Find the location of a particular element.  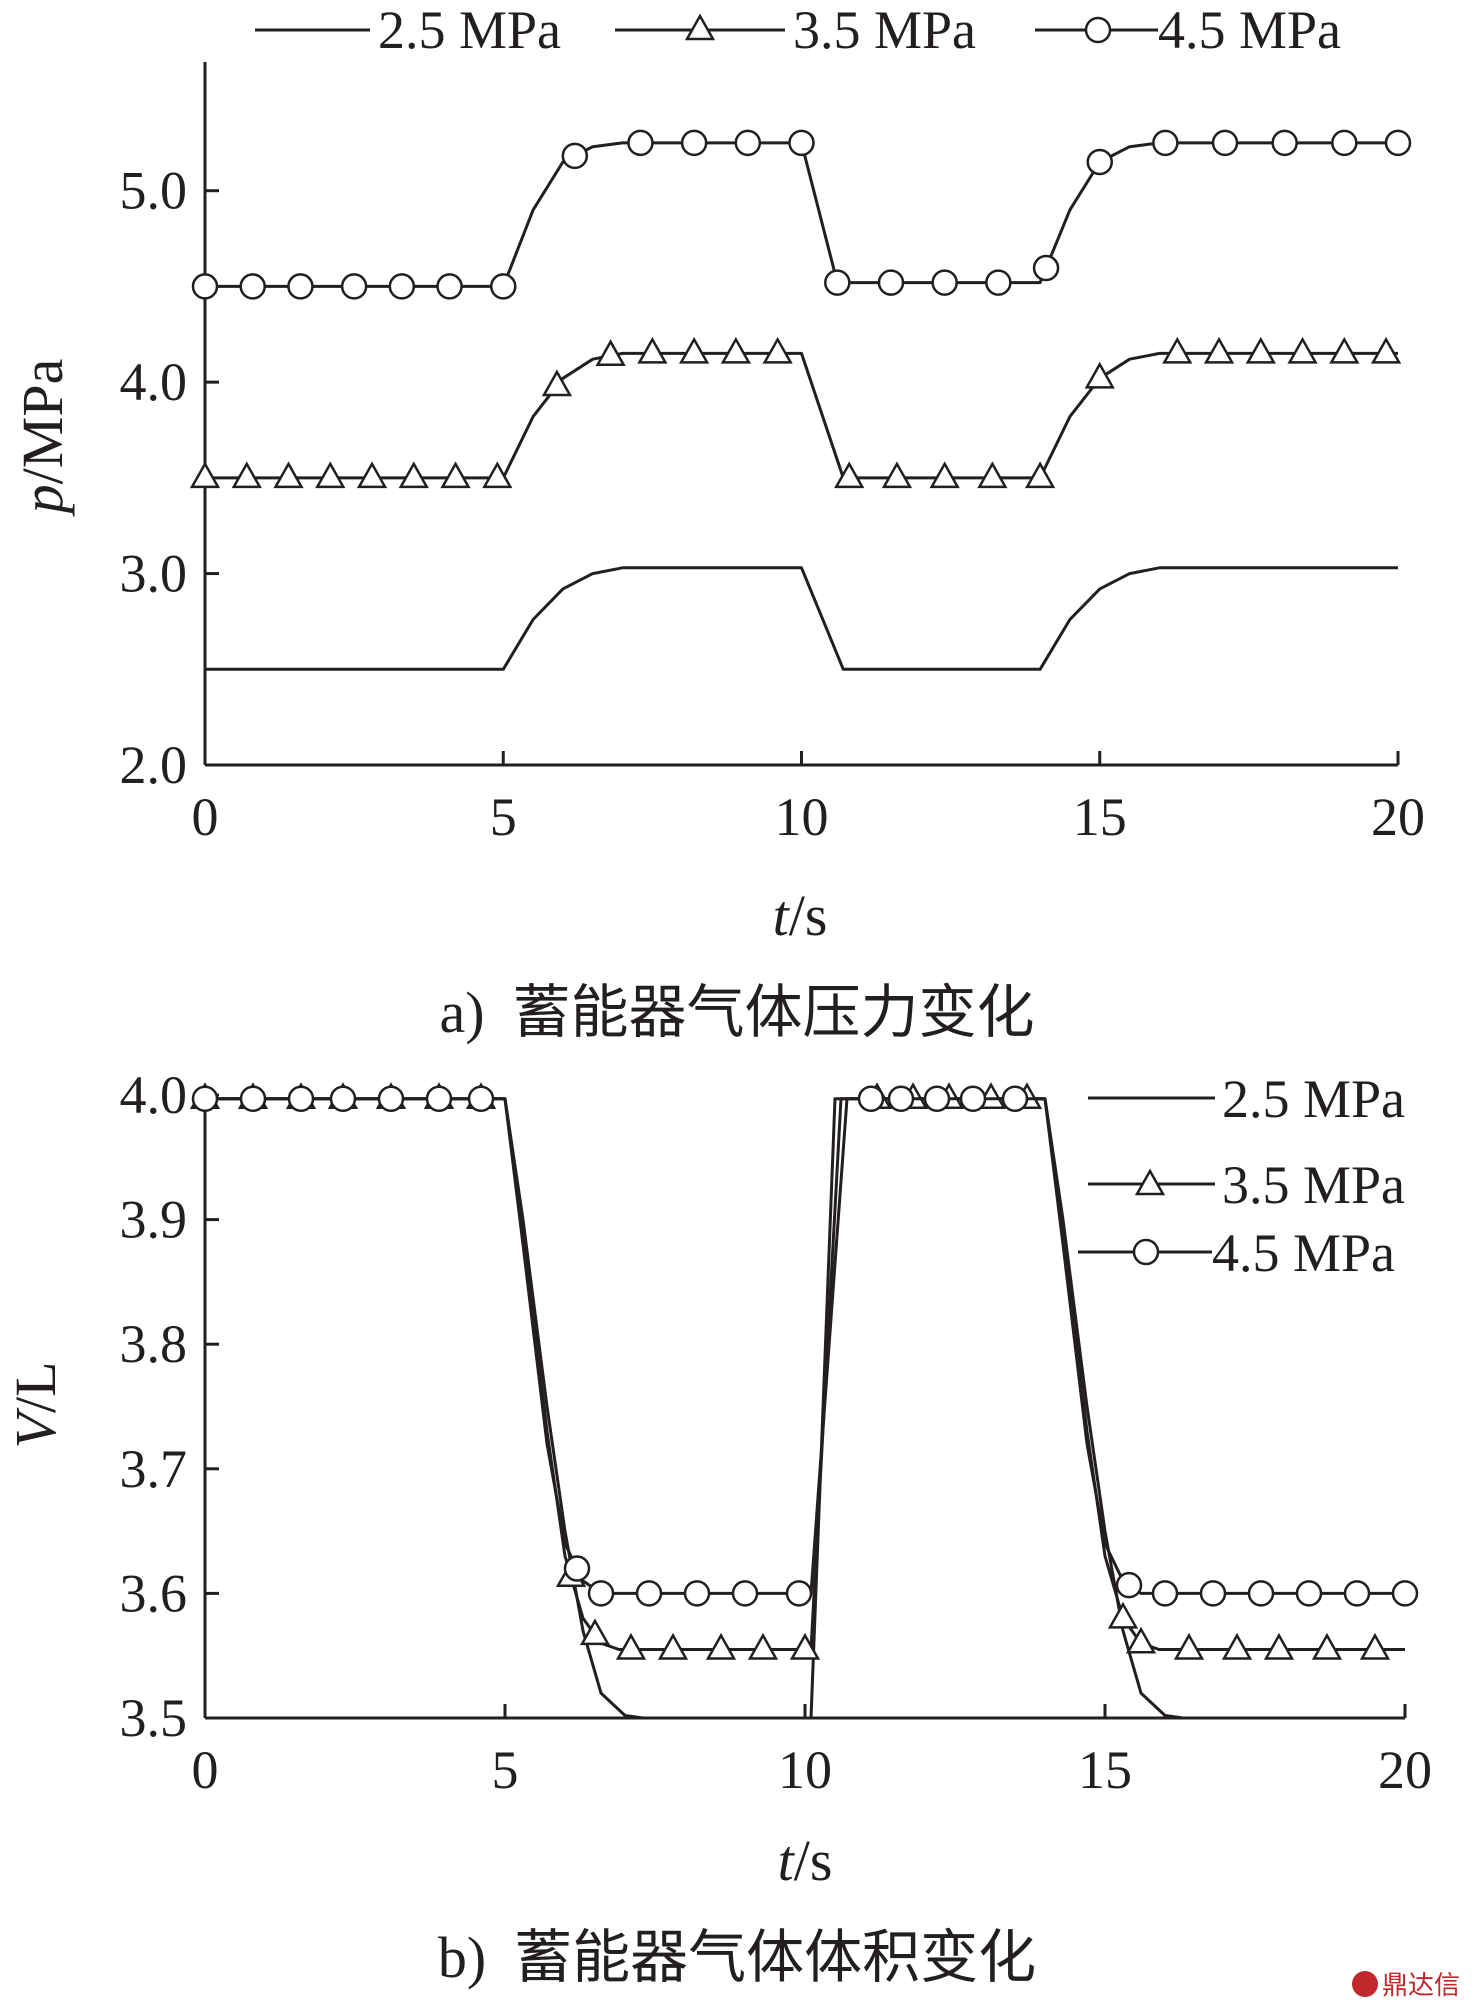

y-tick-label: 3.8 is located at coordinates (154, 1344).